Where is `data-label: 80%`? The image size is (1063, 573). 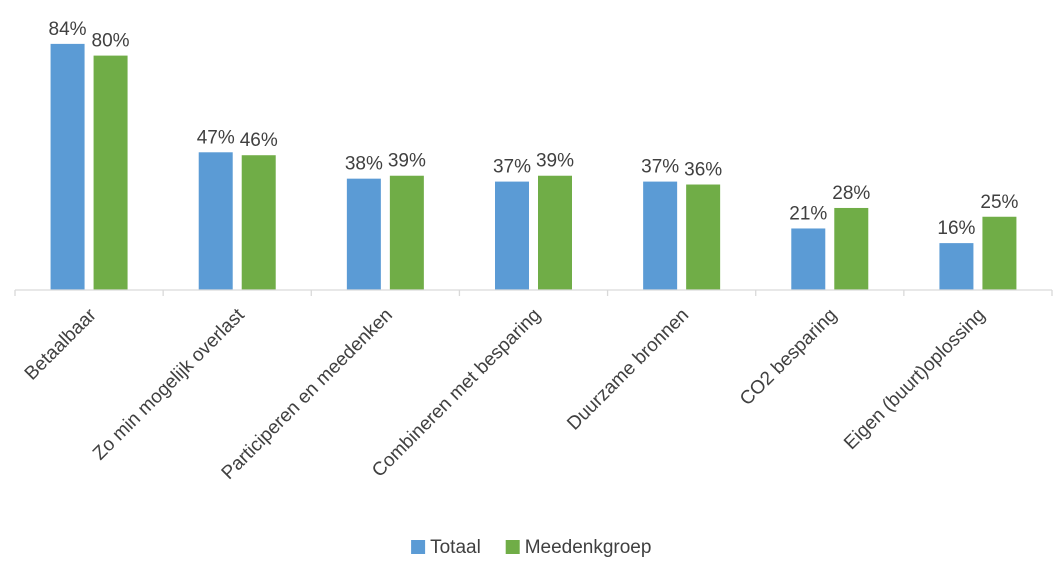 data-label: 80% is located at coordinates (111, 41).